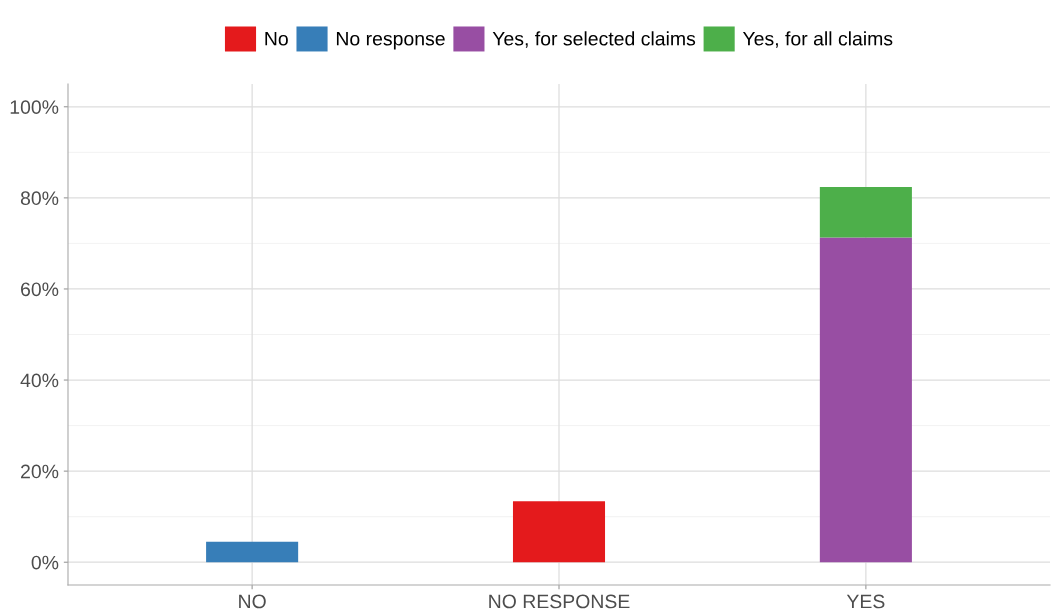 This screenshot has height=616, width=1052. What do you see at coordinates (594, 39) in the screenshot?
I see `legend-label: Yes, for selected claims` at bounding box center [594, 39].